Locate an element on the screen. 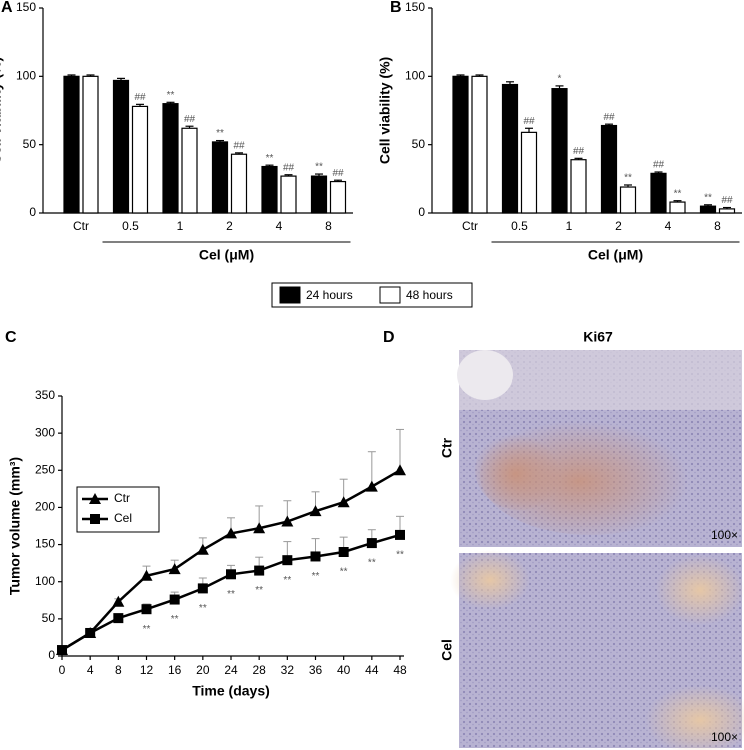 This screenshot has height=750, width=744. legend-label: 48 hours is located at coordinates (429, 295).